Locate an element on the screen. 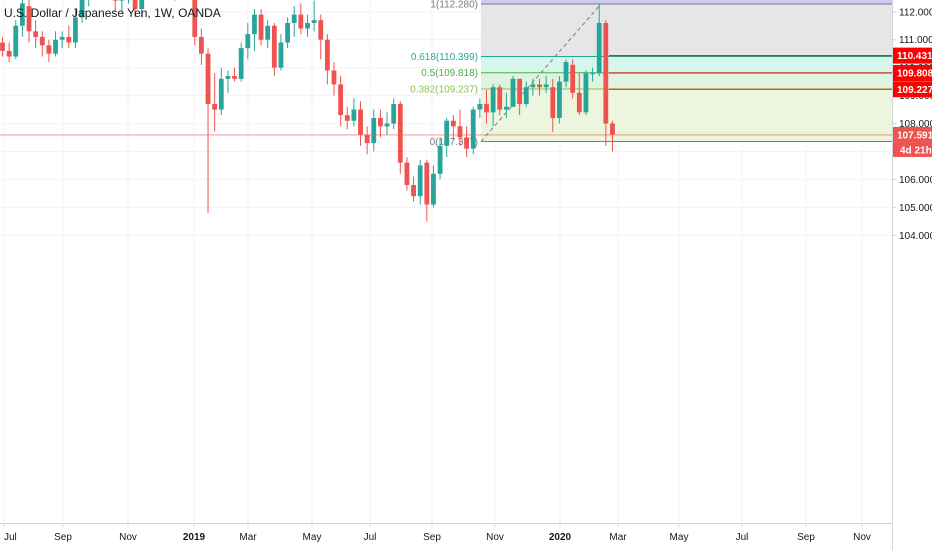 This screenshot has width=932, height=550. price-axis-label: 105.000 is located at coordinates (915, 208).